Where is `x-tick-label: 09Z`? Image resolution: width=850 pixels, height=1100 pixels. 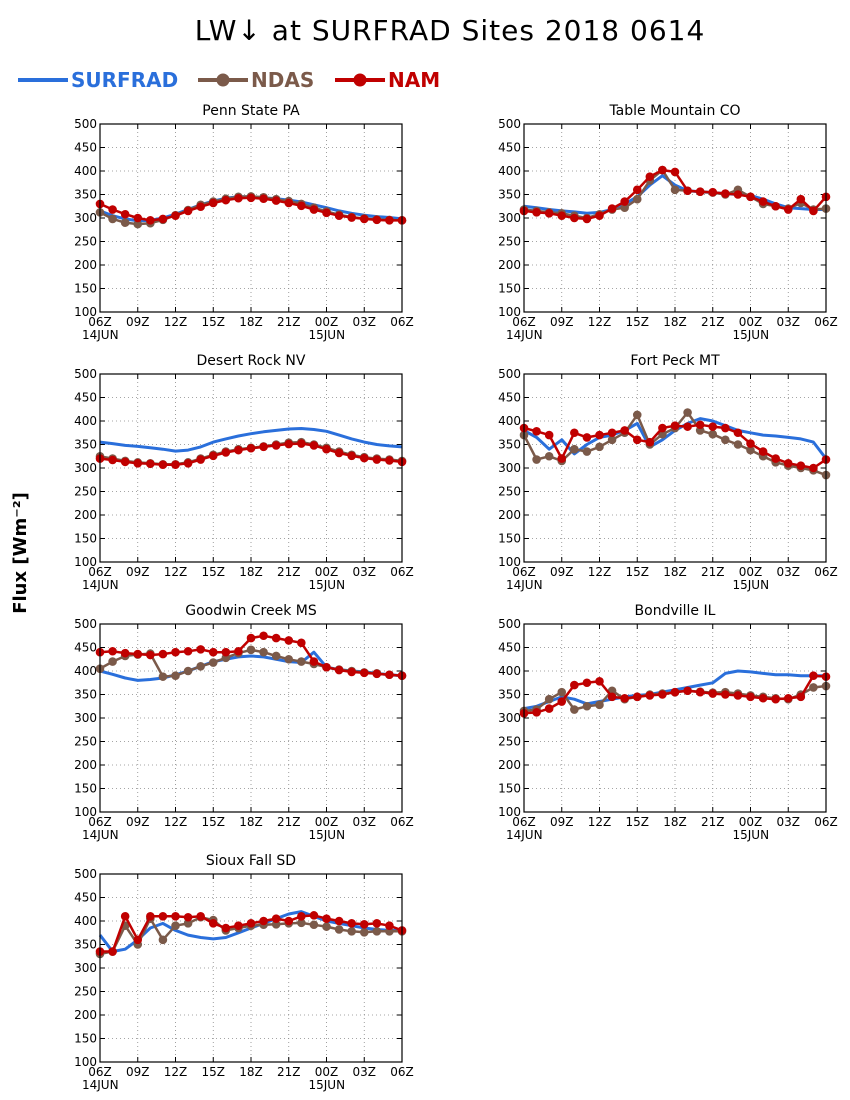
x-tick-label: 09Z is located at coordinates (138, 822).